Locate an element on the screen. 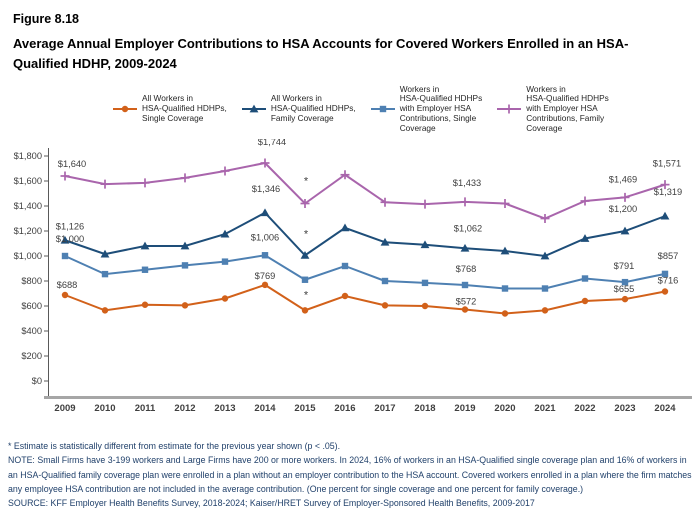 The width and height of the screenshot is (698, 525). value-label: $1,346 is located at coordinates (266, 189).